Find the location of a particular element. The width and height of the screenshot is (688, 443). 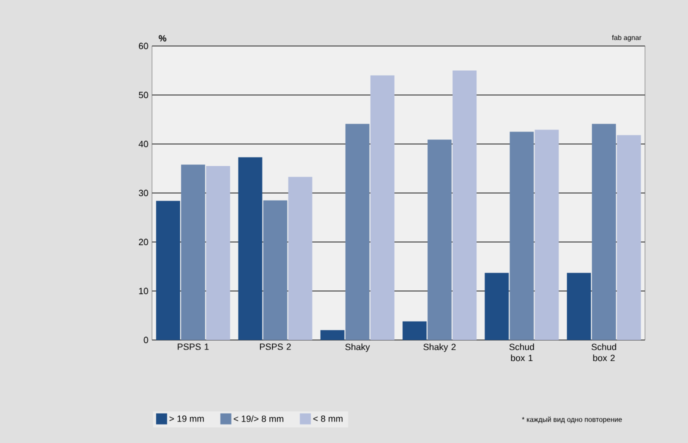

y-tick-label: 50 is located at coordinates (143, 95).